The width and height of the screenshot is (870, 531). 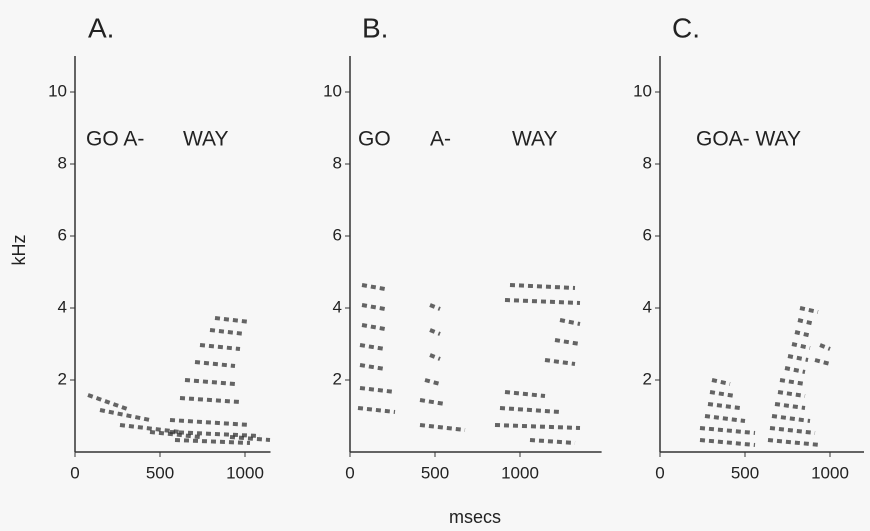 What do you see at coordinates (440, 139) in the screenshot?
I see `annotation: A-` at bounding box center [440, 139].